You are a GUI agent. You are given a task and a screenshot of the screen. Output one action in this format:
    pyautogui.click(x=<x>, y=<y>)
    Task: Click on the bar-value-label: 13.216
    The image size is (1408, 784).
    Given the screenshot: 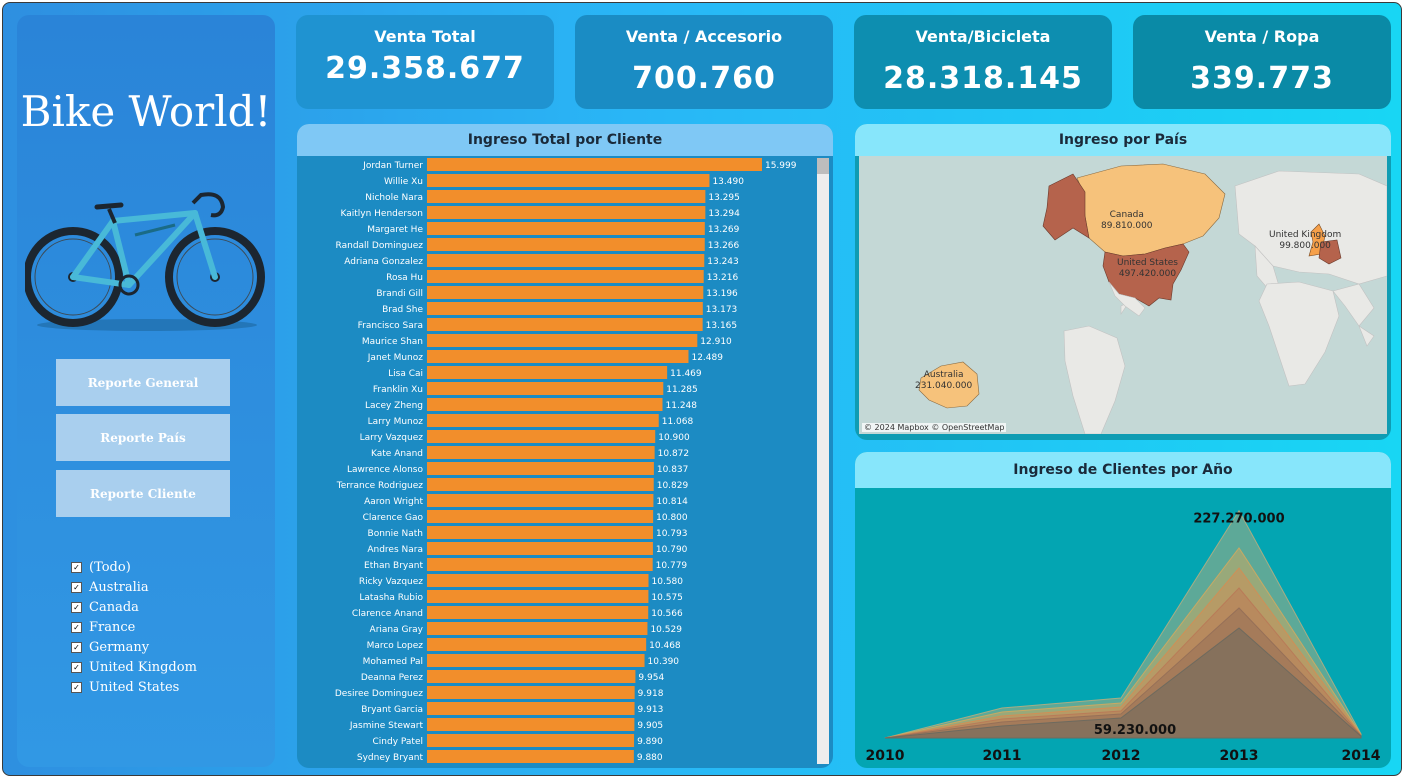 What is the action you would take?
    pyautogui.click(x=723, y=278)
    